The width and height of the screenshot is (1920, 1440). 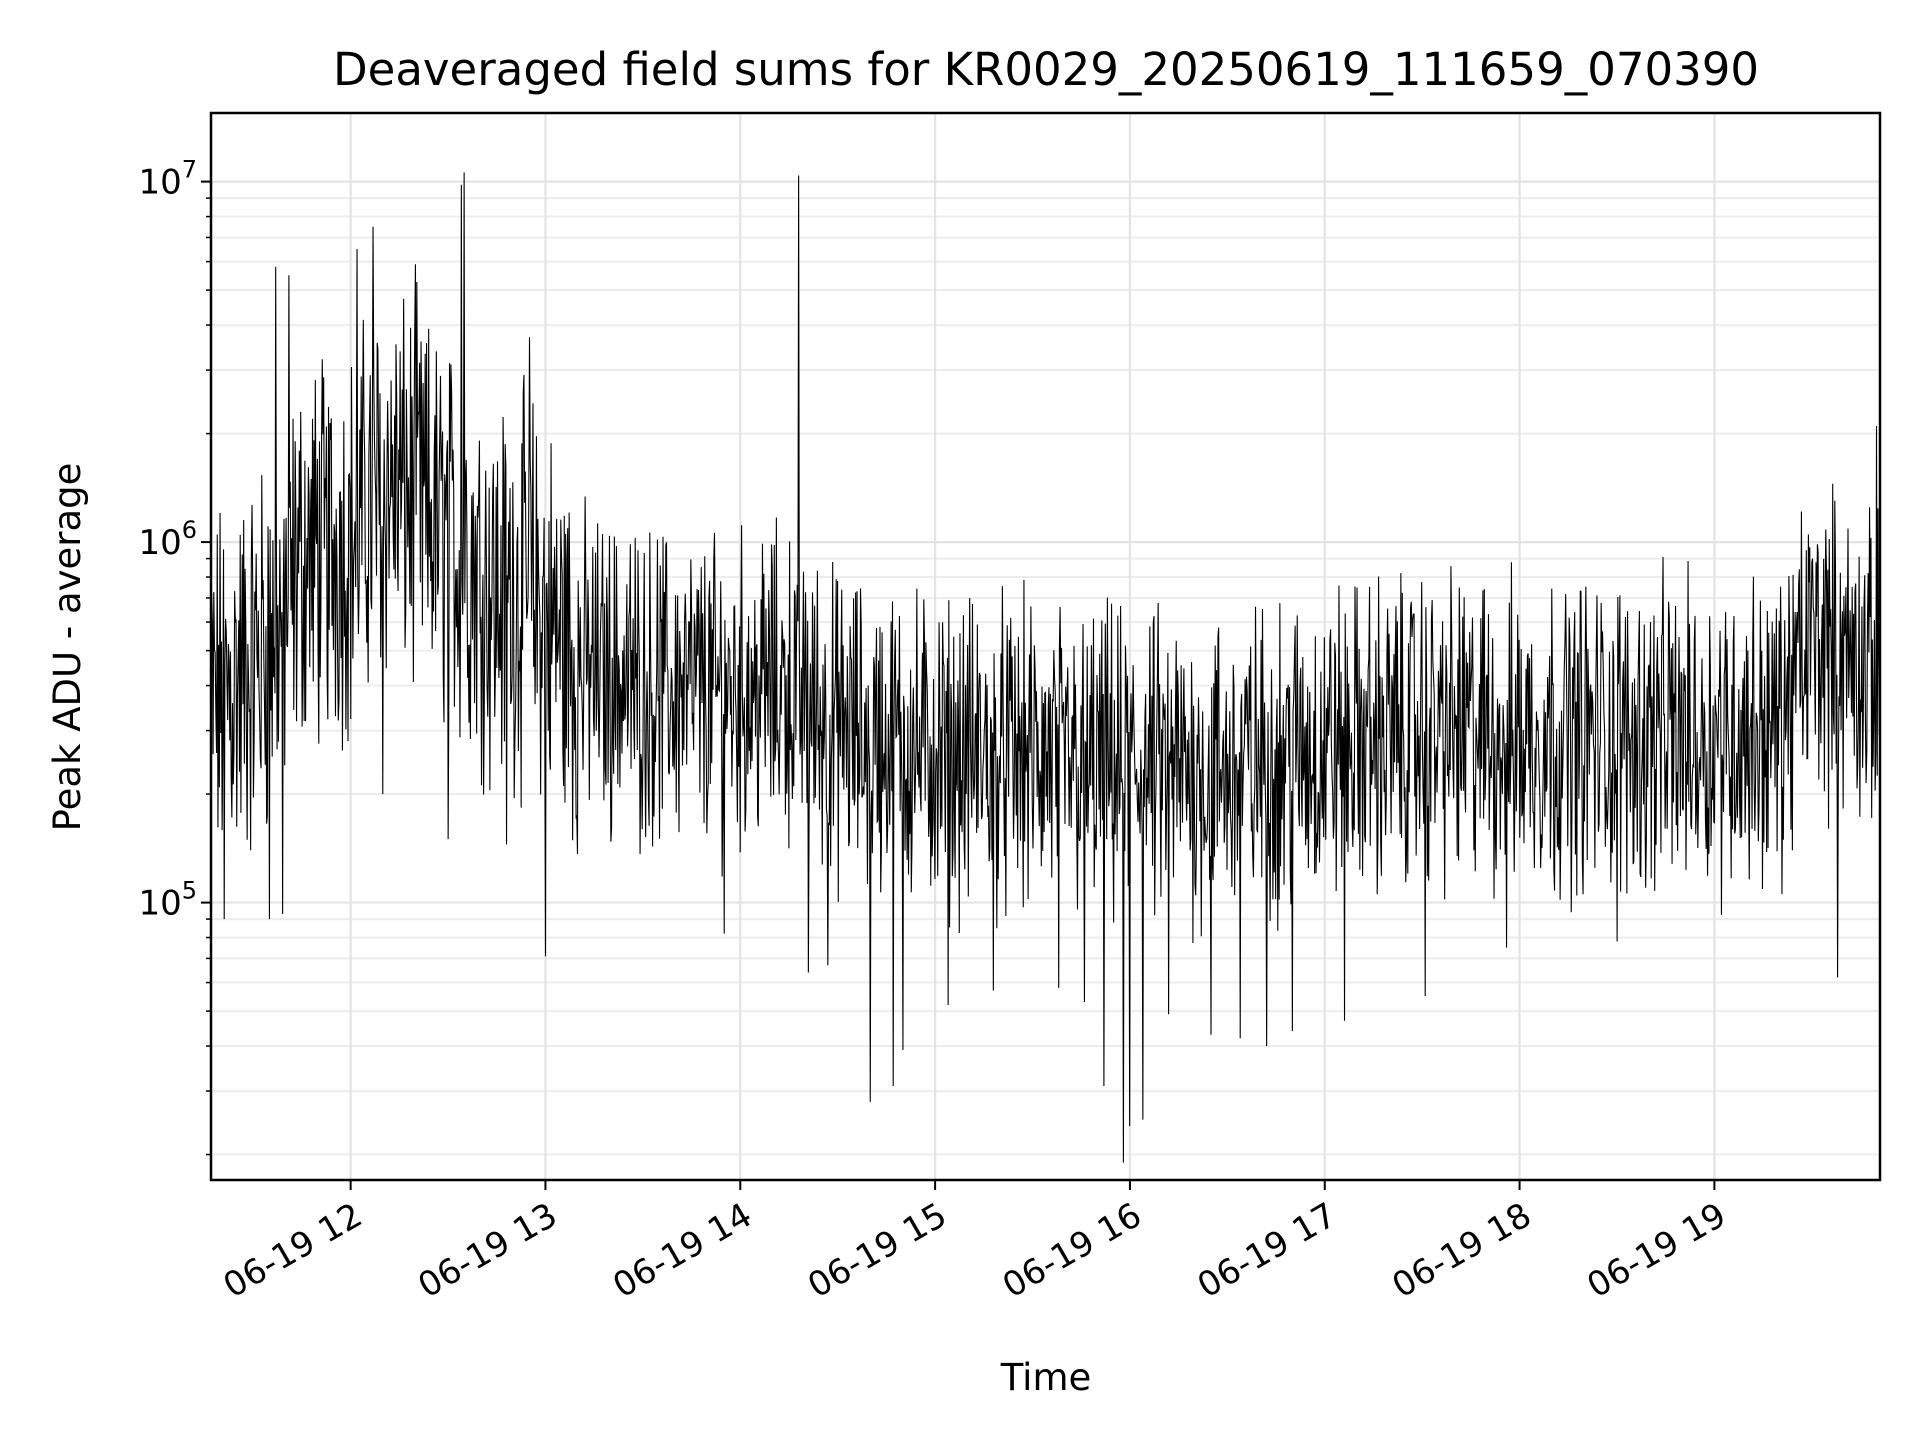 I want to click on y-tick-label: 10⁵, so click(x=167, y=900).